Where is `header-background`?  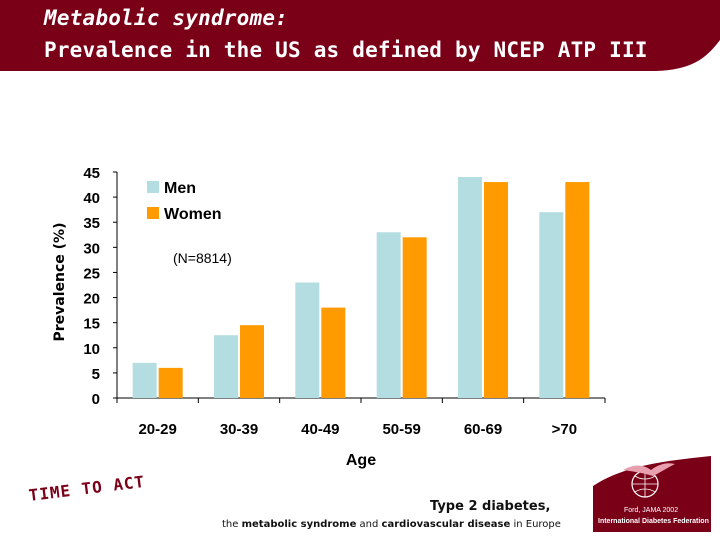 header-background is located at coordinates (360, 35).